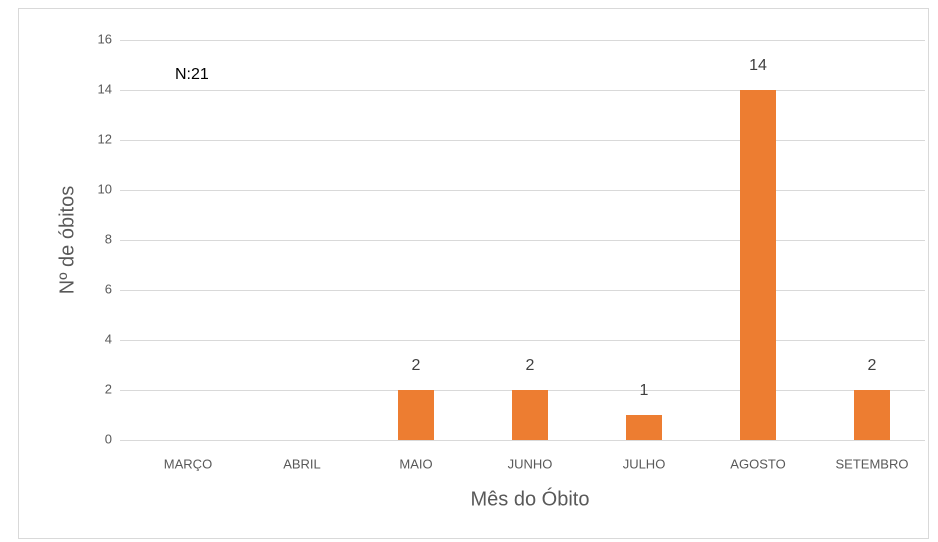 This screenshot has height=542, width=938. I want to click on y-tick-label: 10, so click(105, 188).